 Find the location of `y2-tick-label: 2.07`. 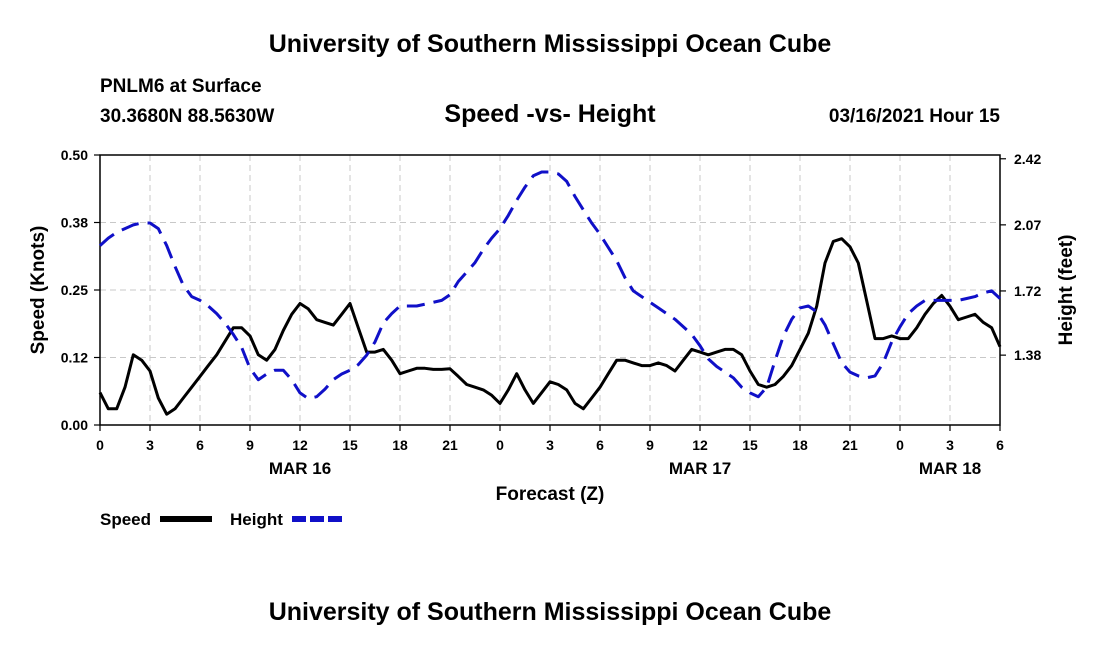

y2-tick-label: 2.07 is located at coordinates (1027, 225).